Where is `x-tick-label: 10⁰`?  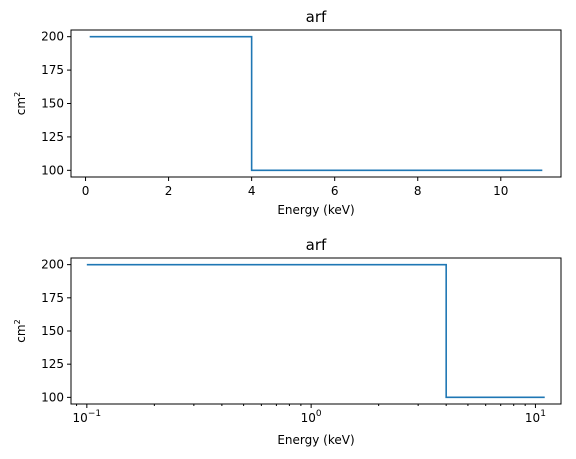 x-tick-label: 10⁰ is located at coordinates (311, 417).